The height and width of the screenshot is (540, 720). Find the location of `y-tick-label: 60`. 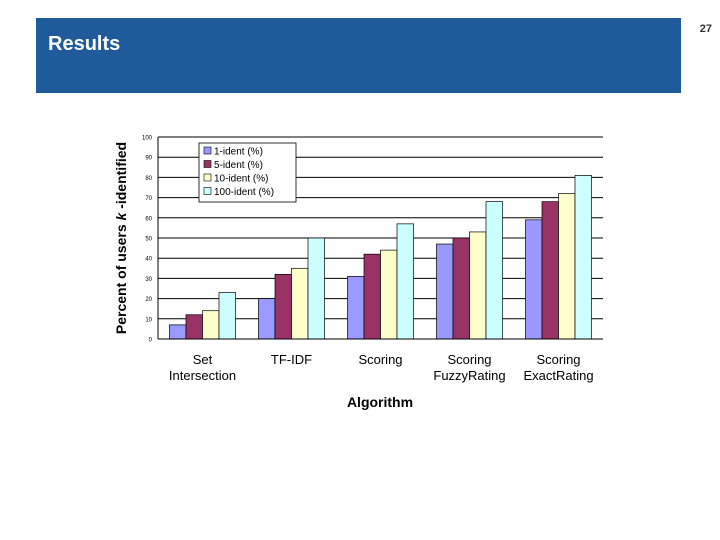

y-tick-label: 60 is located at coordinates (148, 219).